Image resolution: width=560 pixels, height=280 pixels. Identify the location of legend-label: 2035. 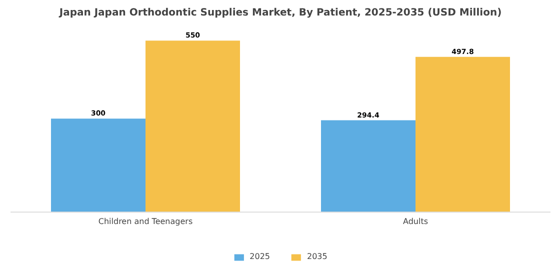
(317, 256).